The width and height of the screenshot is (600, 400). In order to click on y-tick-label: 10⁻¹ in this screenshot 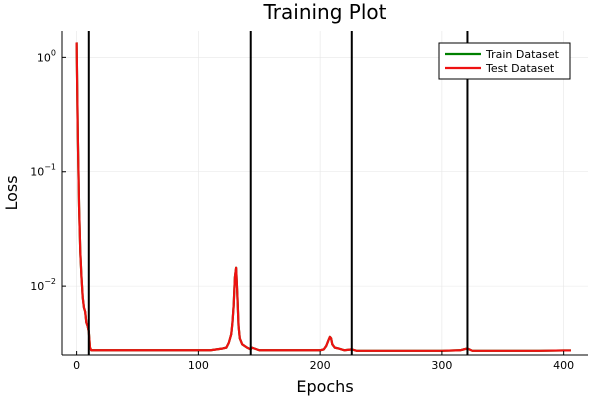, I will do `click(43, 171)`.